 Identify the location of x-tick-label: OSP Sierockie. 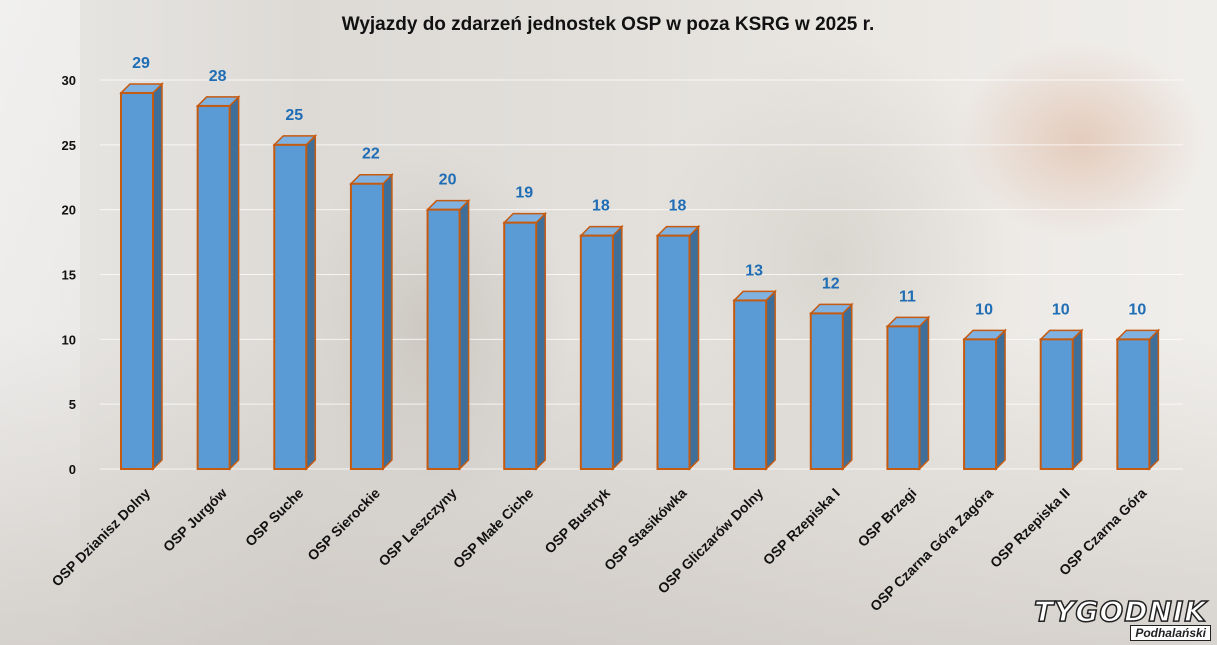
(343, 524).